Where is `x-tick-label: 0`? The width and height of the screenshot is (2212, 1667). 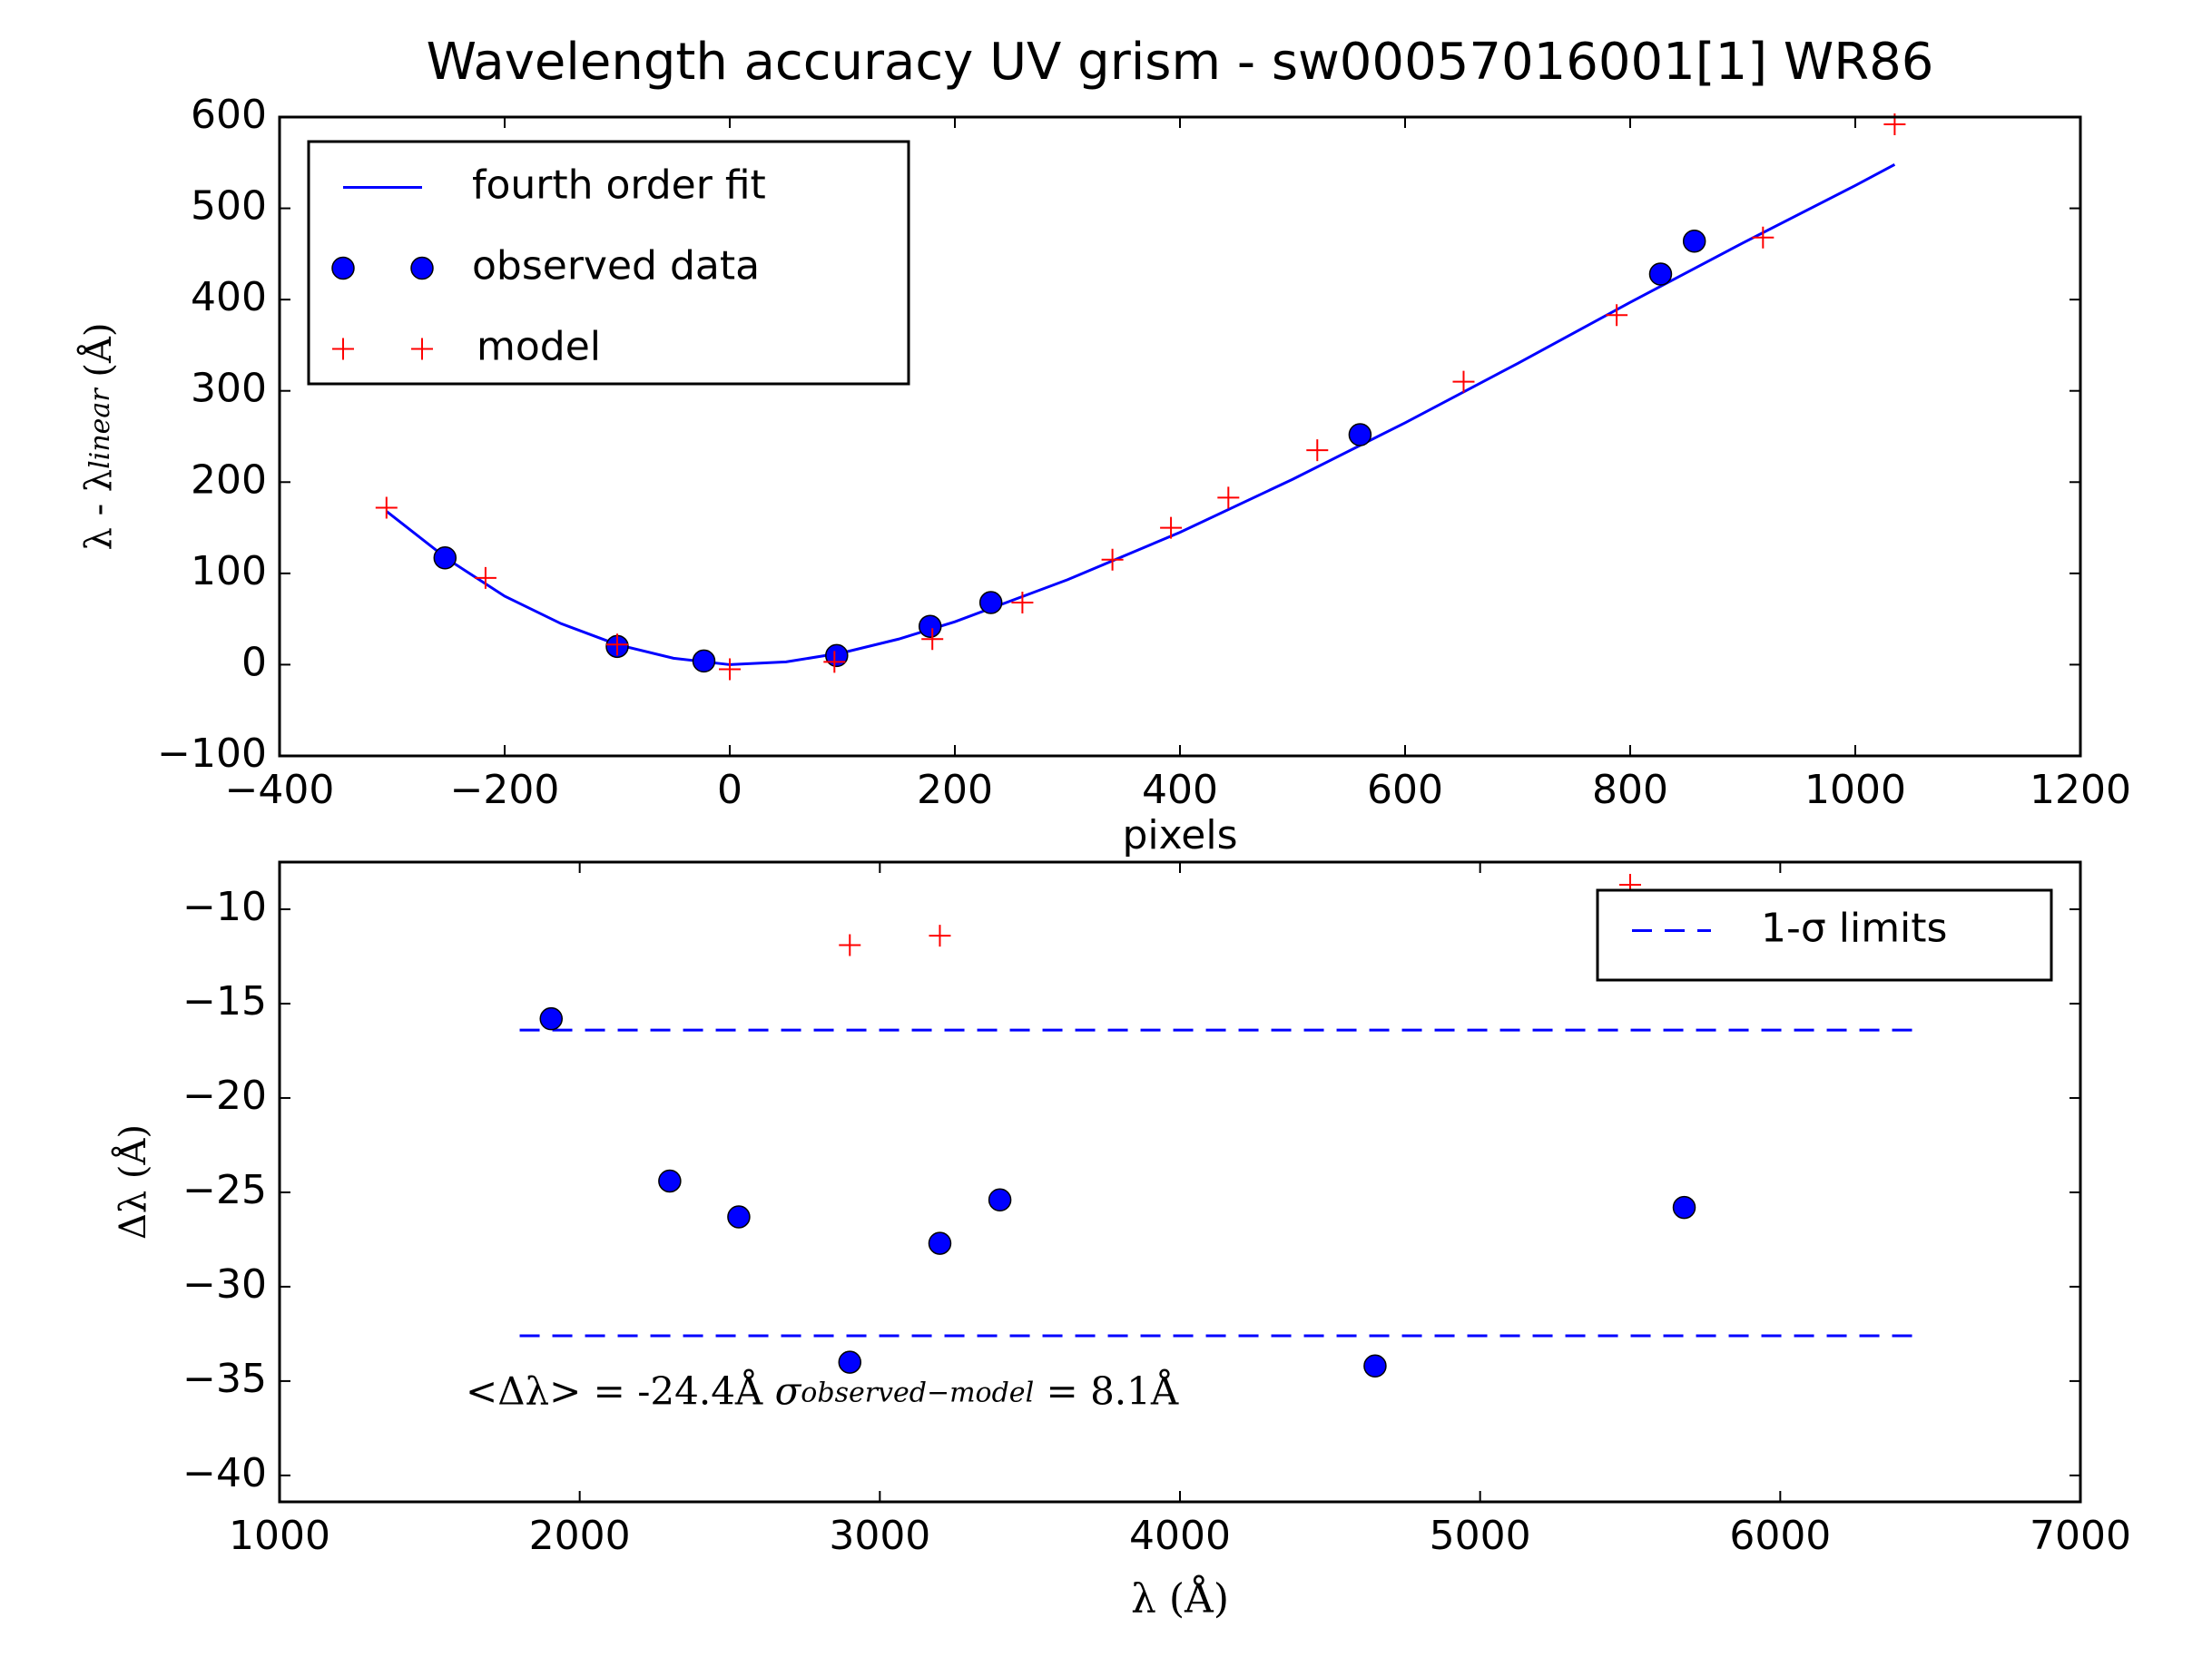 x-tick-label: 0 is located at coordinates (729, 790).